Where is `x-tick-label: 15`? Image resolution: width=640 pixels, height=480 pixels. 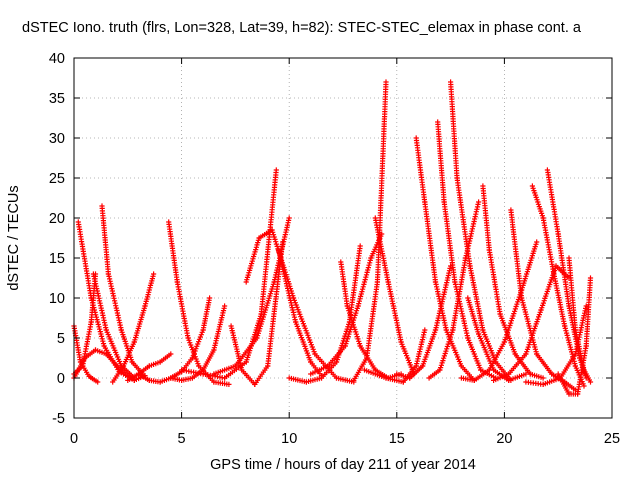
x-tick-label: 15 is located at coordinates (397, 439).